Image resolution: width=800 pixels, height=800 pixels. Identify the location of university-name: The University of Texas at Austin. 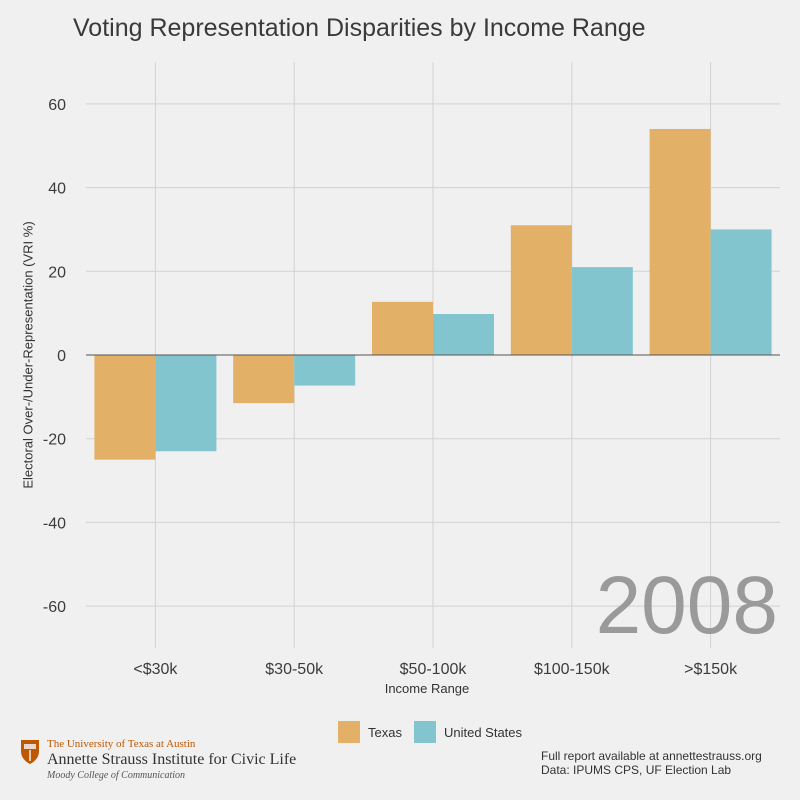
(171, 744).